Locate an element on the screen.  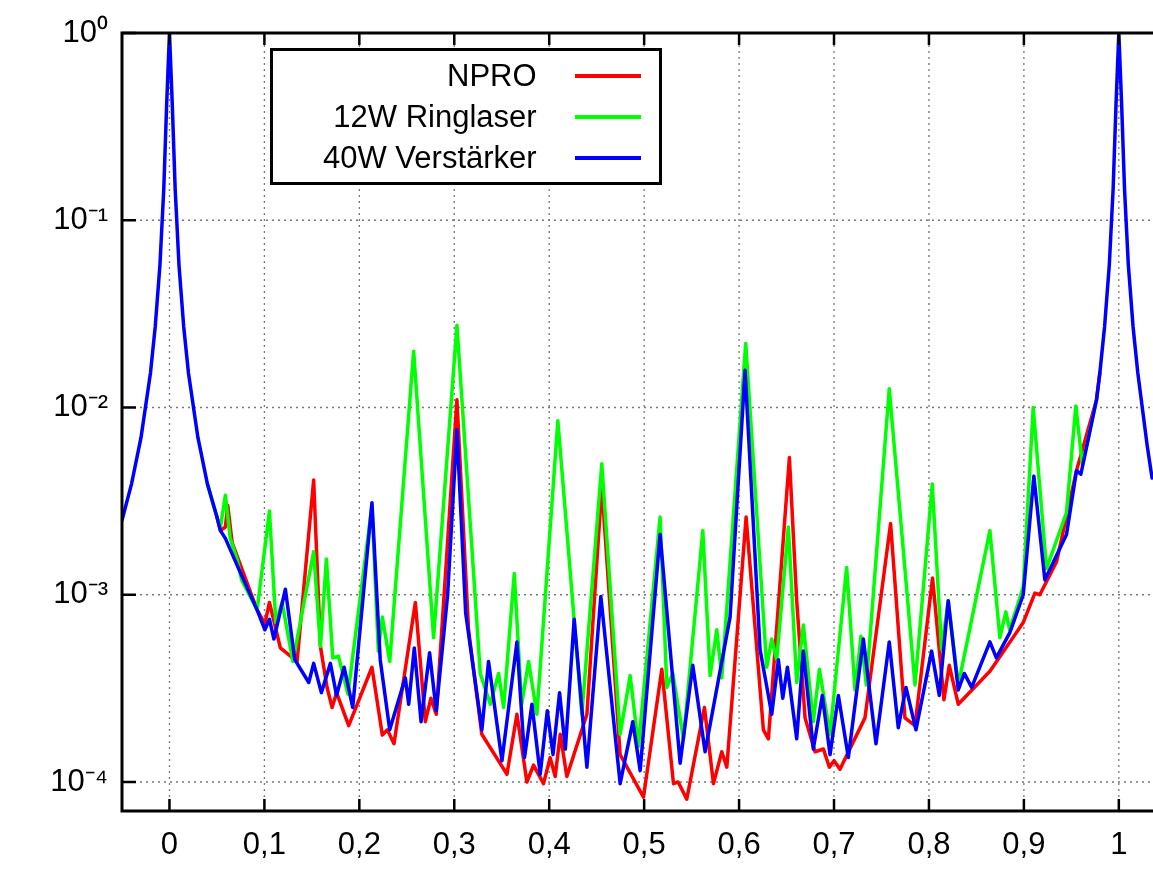
y-tick-label: 10⁰ is located at coordinates (85, 31).